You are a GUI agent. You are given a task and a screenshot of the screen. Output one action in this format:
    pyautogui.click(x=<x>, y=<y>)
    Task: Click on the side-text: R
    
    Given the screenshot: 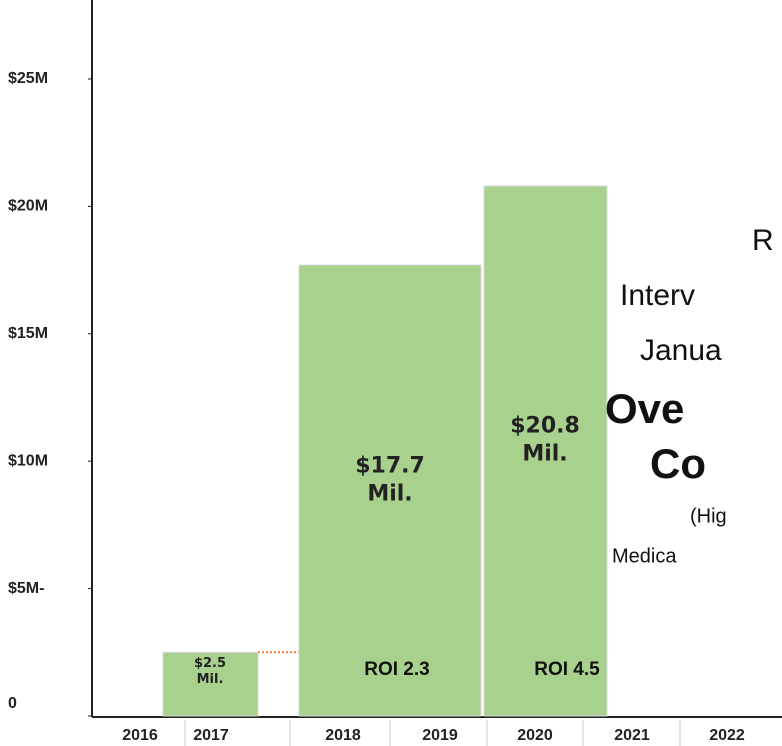 What is the action you would take?
    pyautogui.click(x=763, y=240)
    